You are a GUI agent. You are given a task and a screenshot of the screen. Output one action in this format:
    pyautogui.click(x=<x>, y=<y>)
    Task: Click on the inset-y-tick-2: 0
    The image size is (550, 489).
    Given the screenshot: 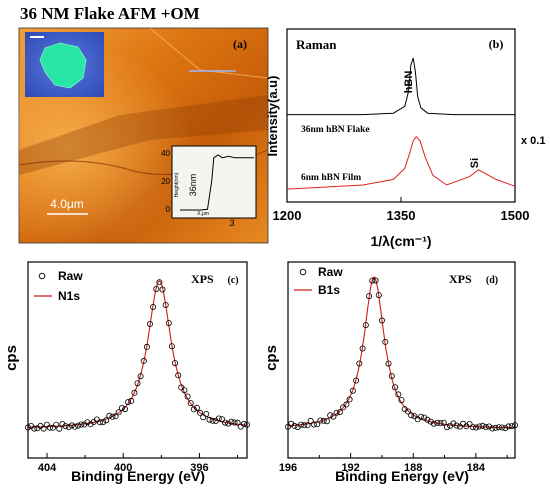 What is the action you would take?
    pyautogui.click(x=168, y=209)
    